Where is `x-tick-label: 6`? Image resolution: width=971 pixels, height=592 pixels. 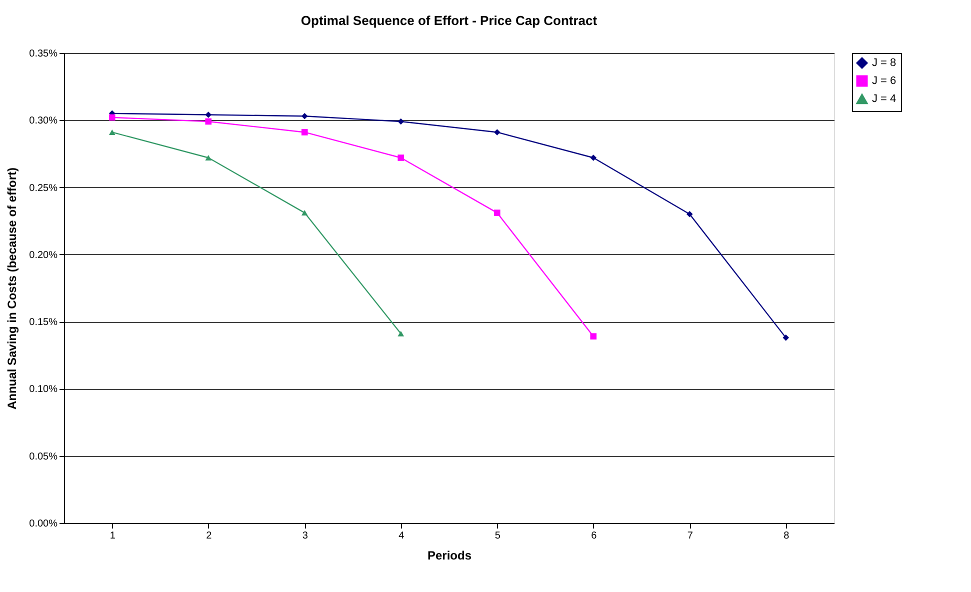
x-tick-label: 6 is located at coordinates (594, 536).